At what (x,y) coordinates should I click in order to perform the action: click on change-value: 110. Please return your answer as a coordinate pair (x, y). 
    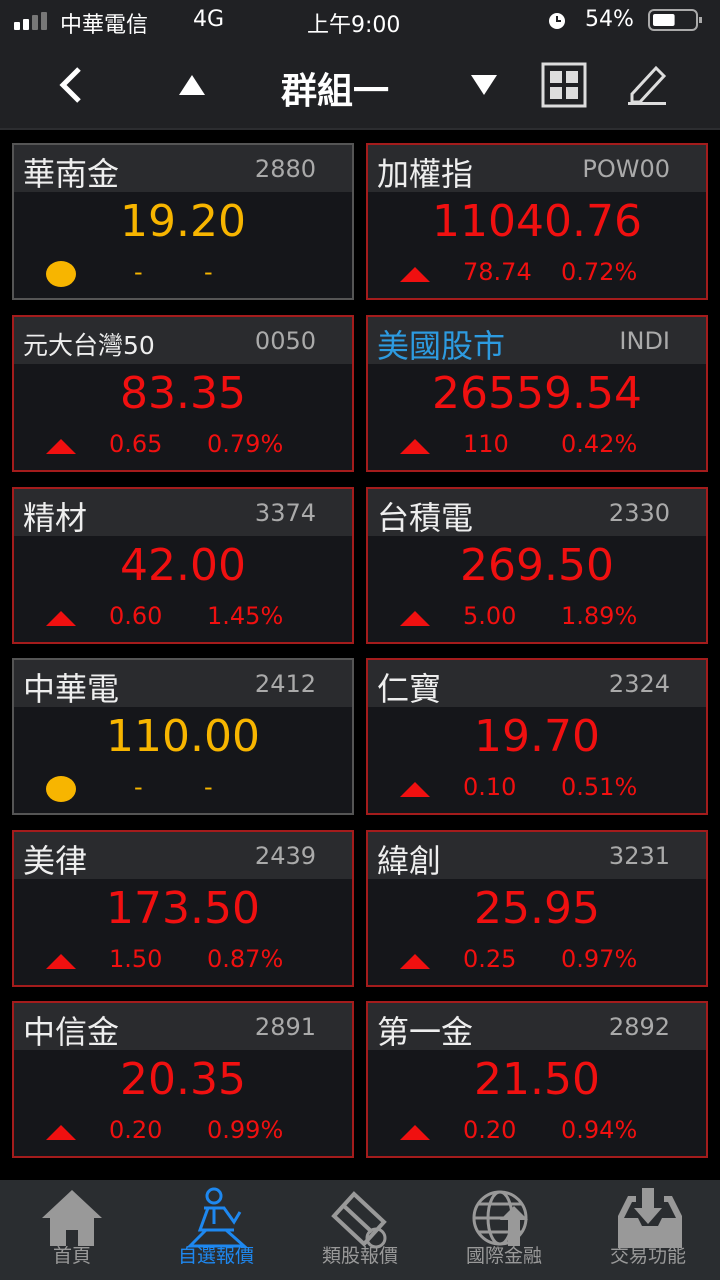
    Looking at the image, I should click on (486, 444).